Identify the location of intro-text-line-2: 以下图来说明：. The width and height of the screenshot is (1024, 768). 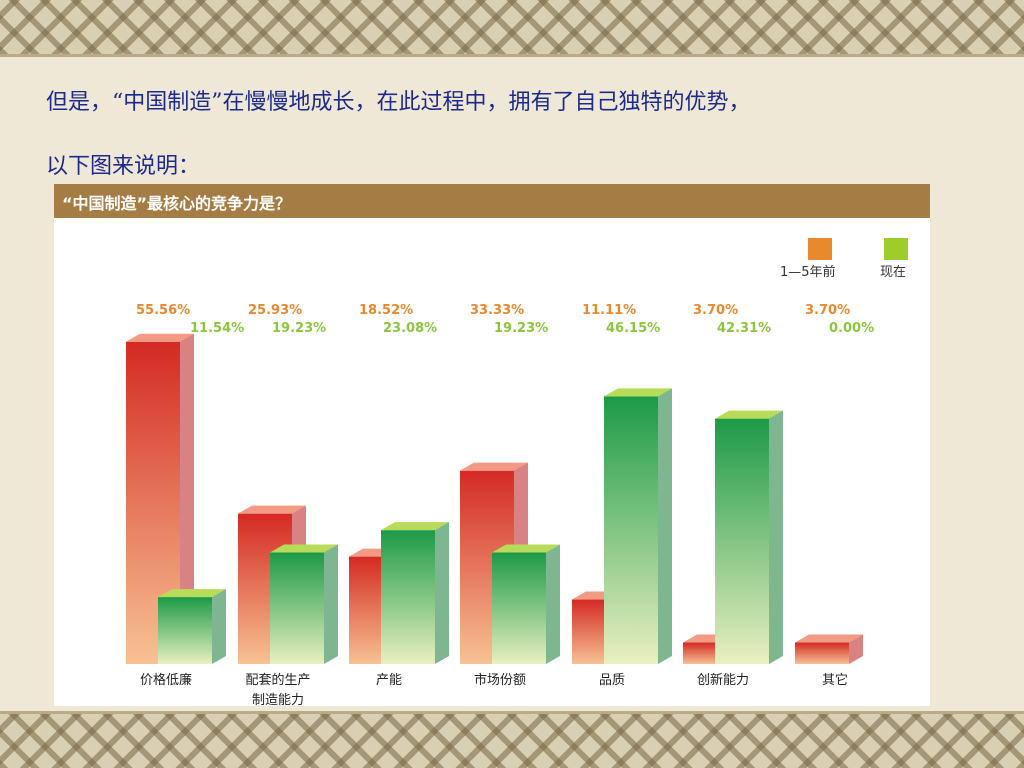
(123, 166).